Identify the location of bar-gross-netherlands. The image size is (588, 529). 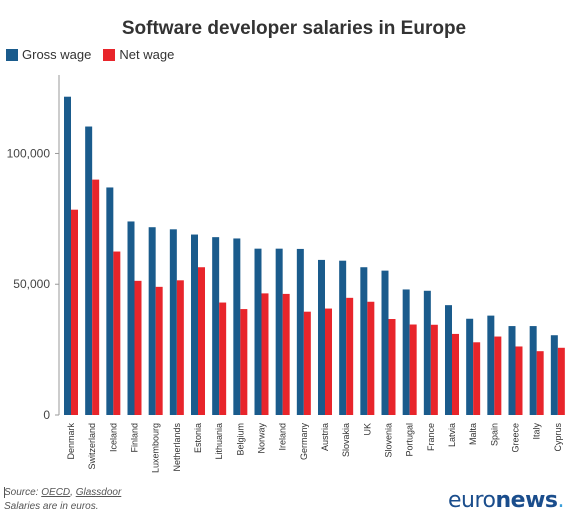
(173, 322).